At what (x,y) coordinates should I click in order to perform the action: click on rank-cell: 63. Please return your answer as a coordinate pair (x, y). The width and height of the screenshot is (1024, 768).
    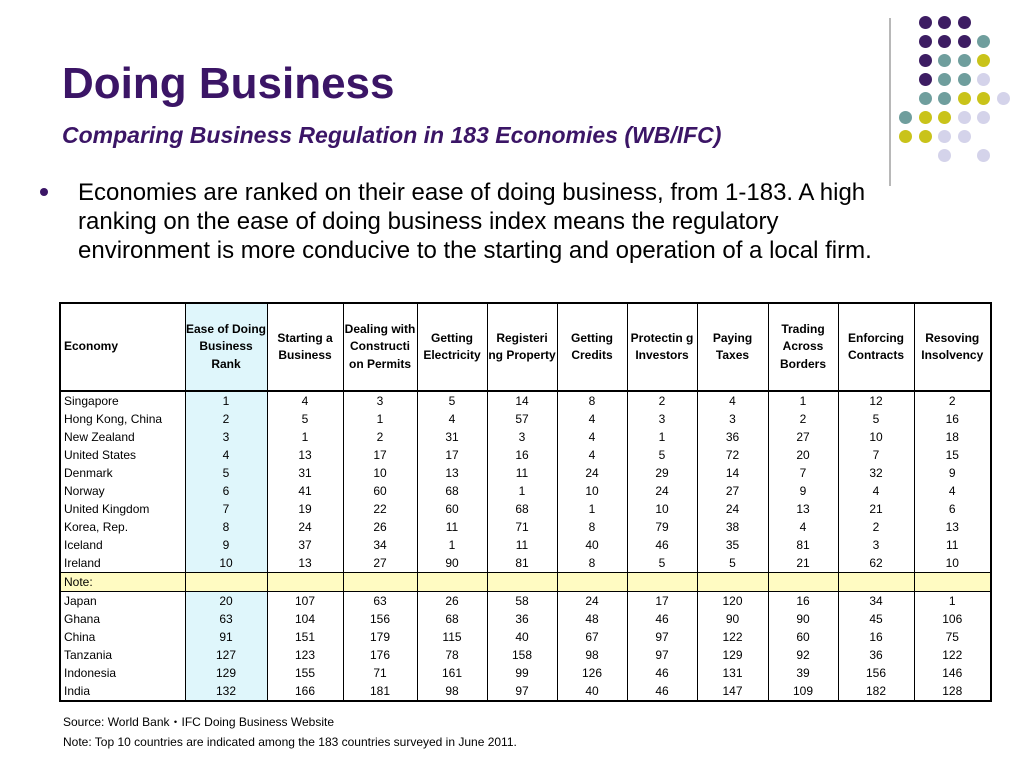
    Looking at the image, I should click on (226, 619).